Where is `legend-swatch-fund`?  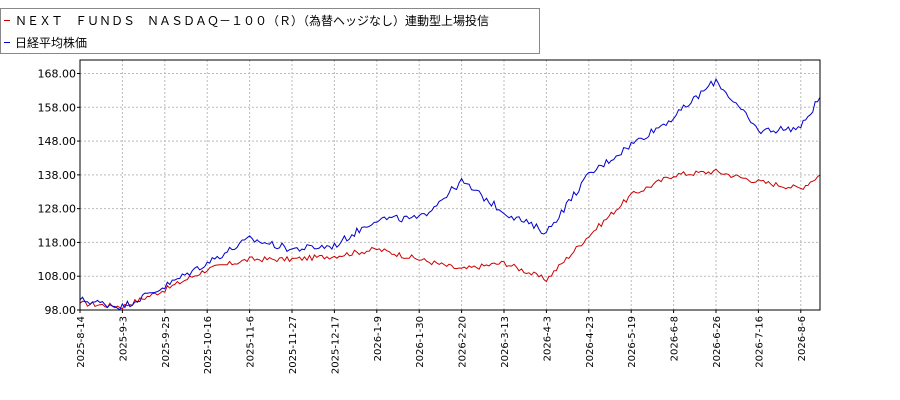 legend-swatch-fund is located at coordinates (7, 20).